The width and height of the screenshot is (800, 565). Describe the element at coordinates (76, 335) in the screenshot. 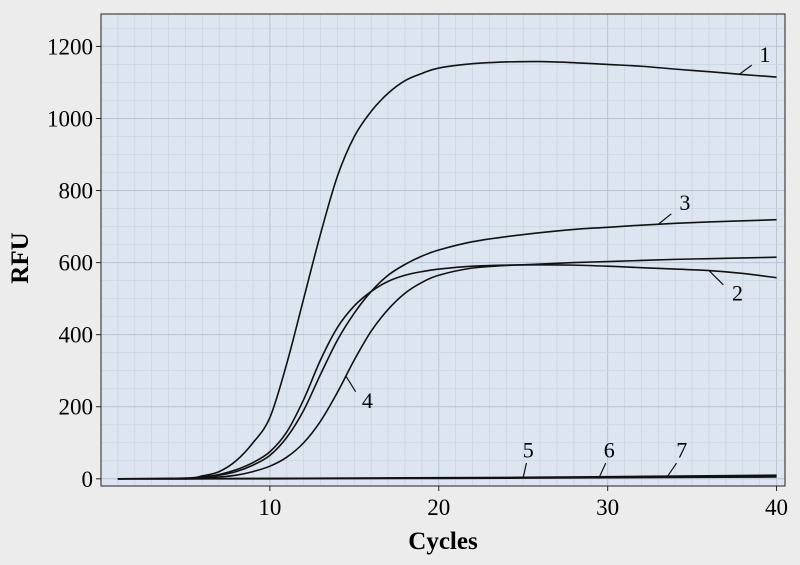

I see `y-tick-label: 400` at that location.